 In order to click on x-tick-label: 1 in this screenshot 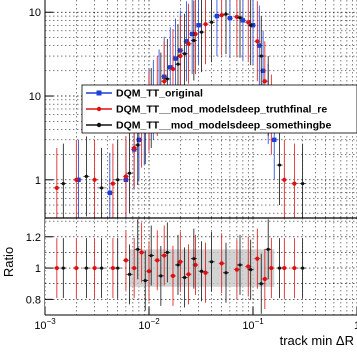, I will do `click(355, 326)`.